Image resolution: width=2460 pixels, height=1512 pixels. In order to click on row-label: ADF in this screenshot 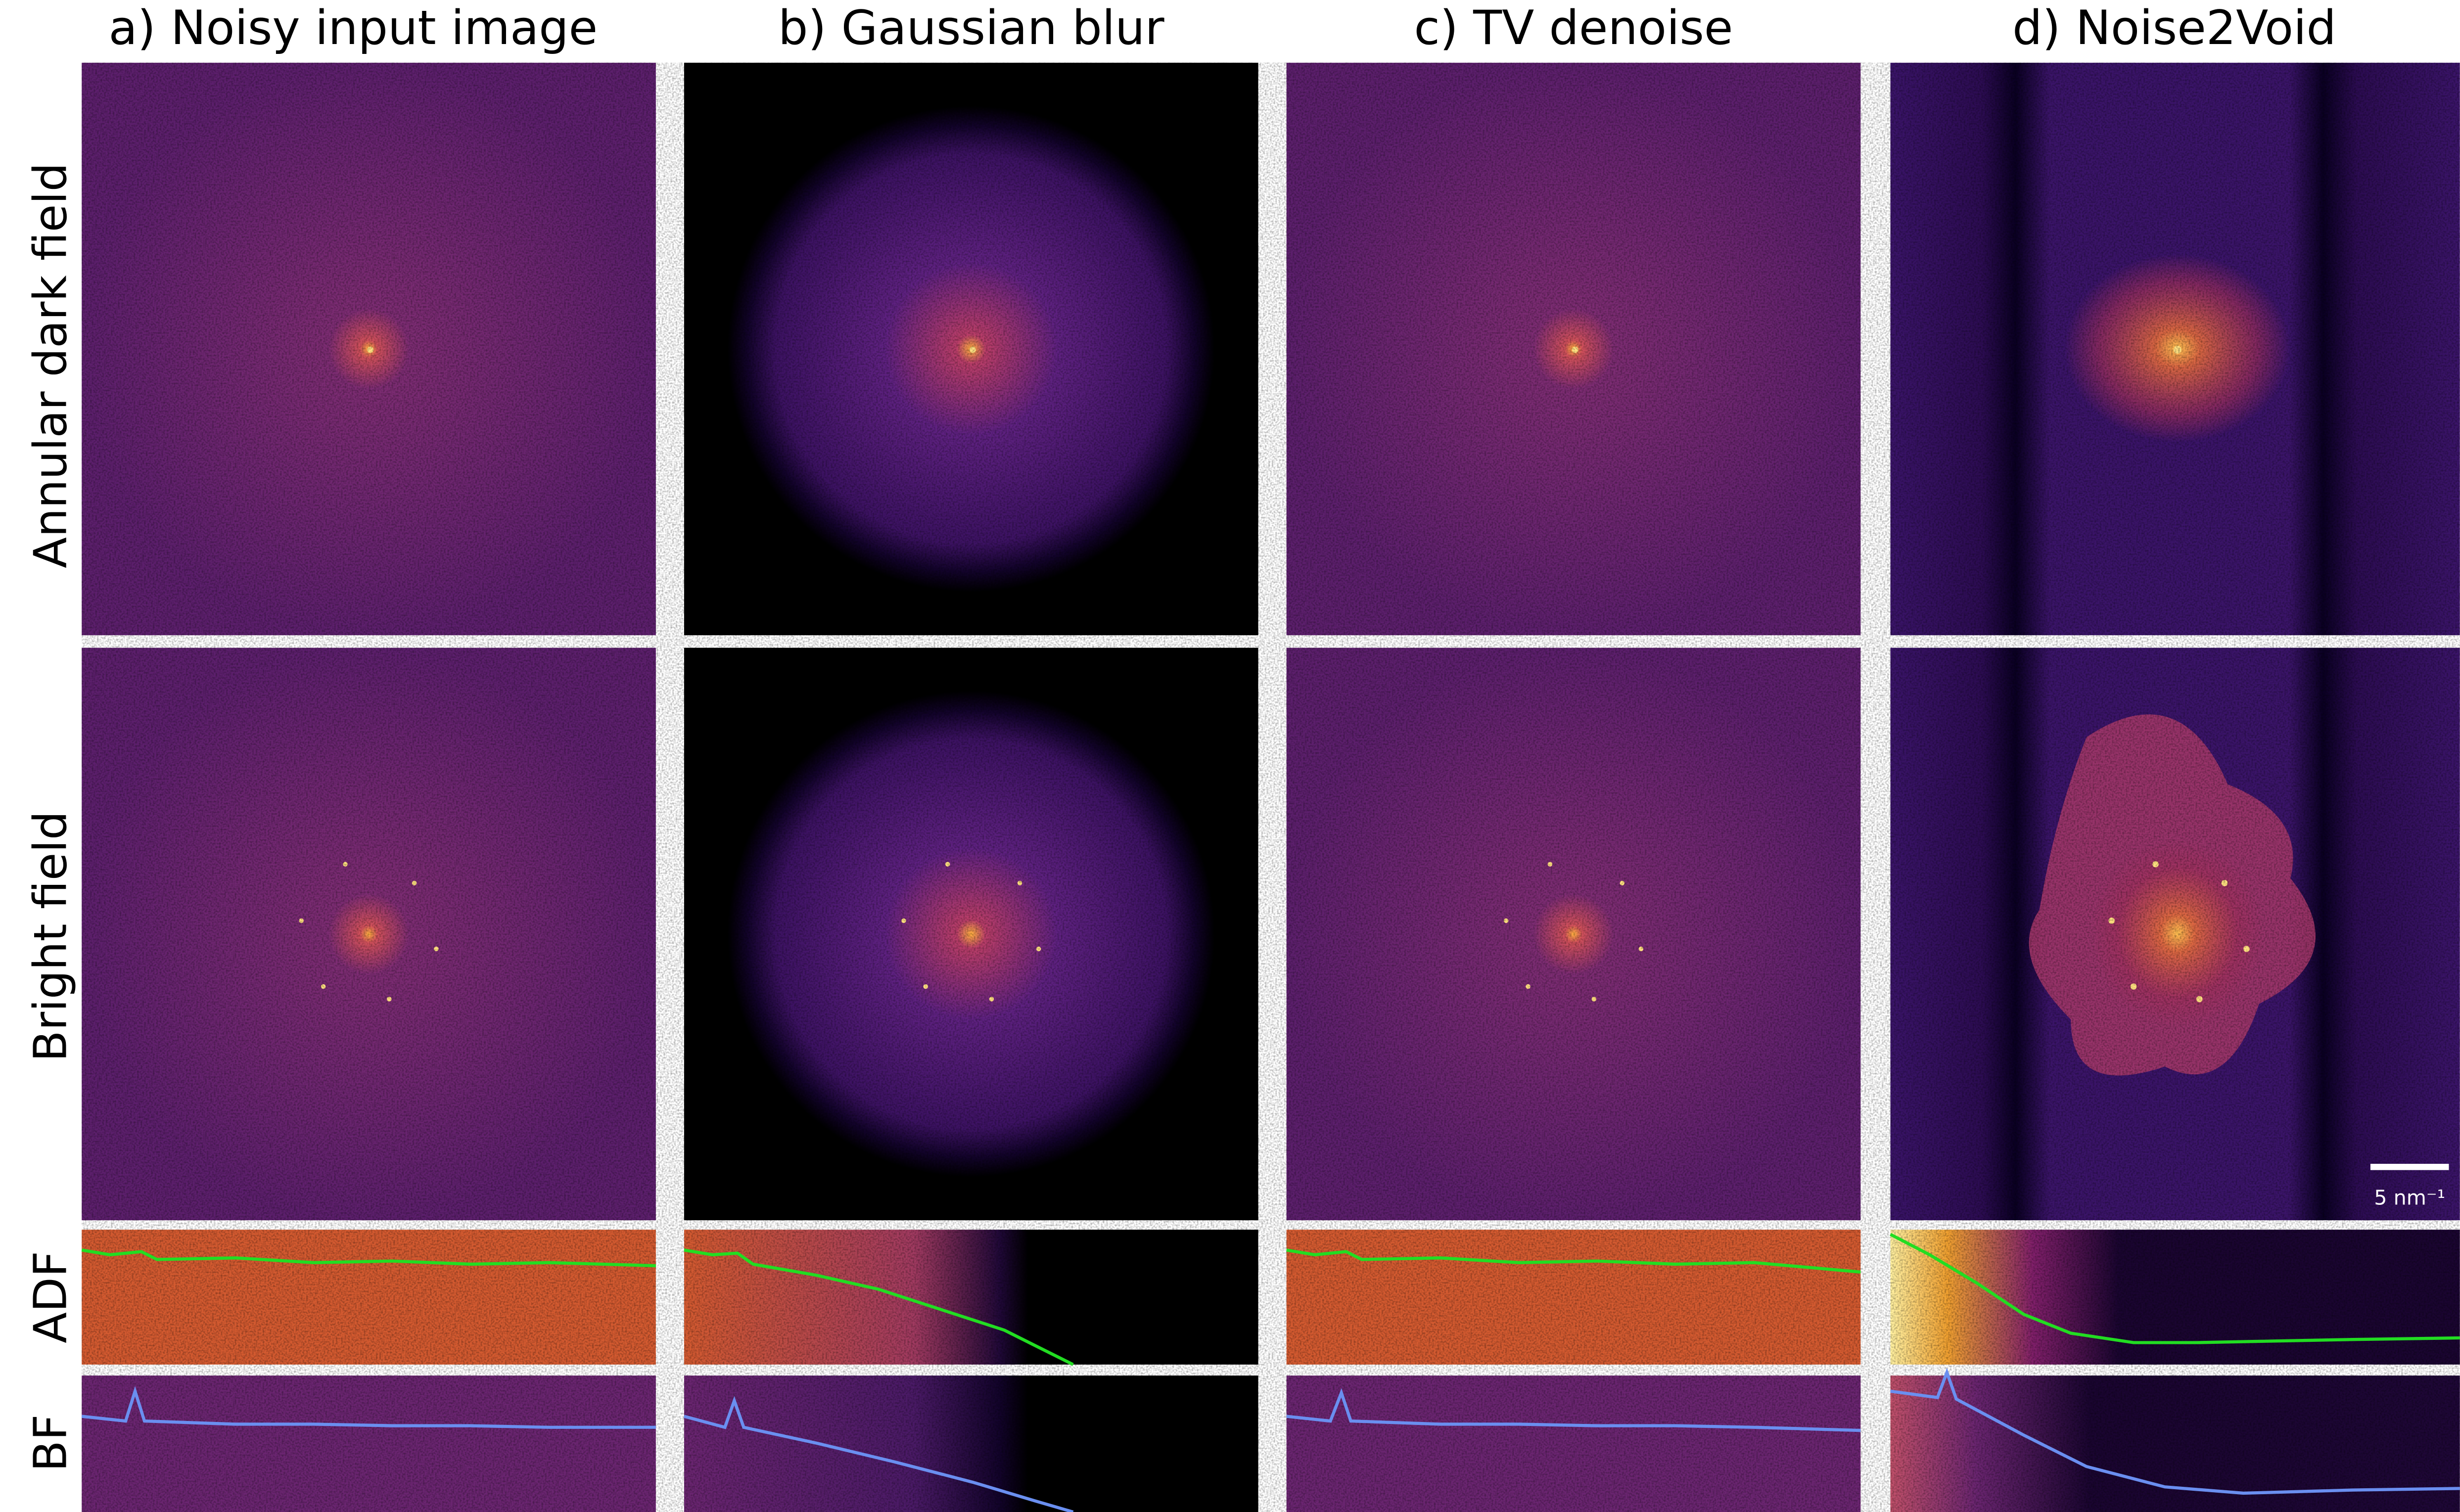, I will do `click(50, 1297)`.